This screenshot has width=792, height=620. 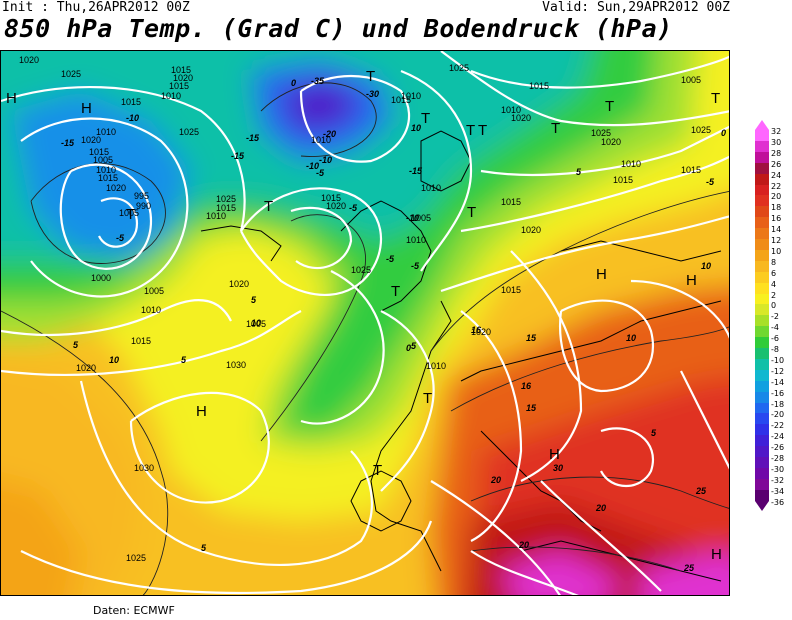 What do you see at coordinates (701, 491) in the screenshot?
I see `temperature-label: 25` at bounding box center [701, 491].